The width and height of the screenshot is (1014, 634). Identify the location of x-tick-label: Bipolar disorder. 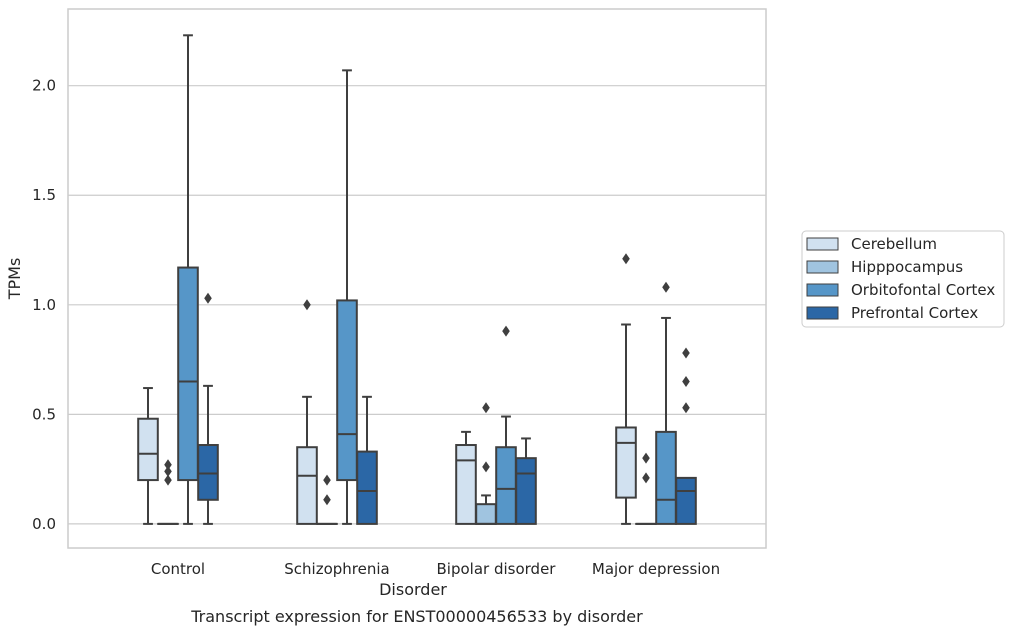
(497, 569).